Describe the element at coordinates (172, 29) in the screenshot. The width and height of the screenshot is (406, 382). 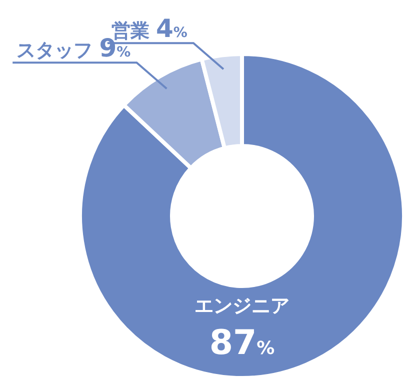
I see `data-label: 4%` at that location.